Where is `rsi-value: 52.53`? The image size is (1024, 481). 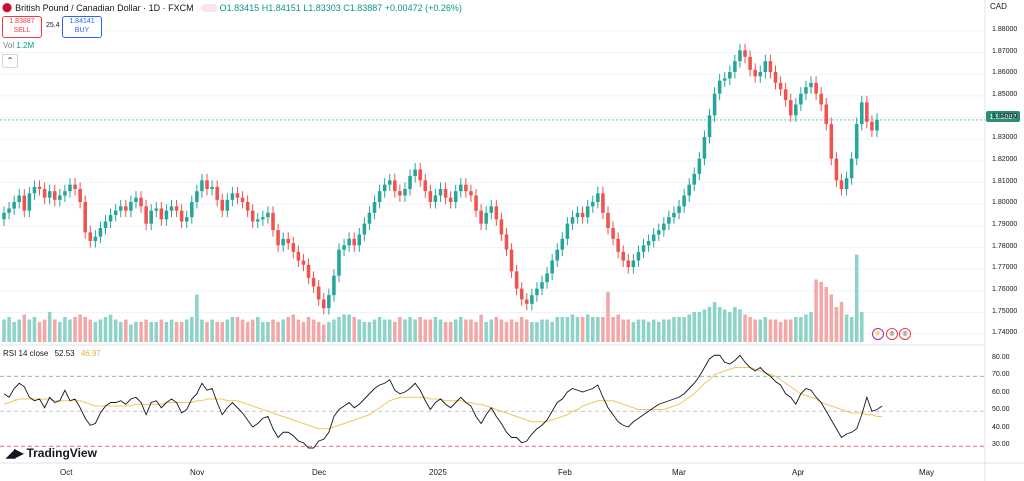
rsi-value: 52.53 is located at coordinates (64, 353).